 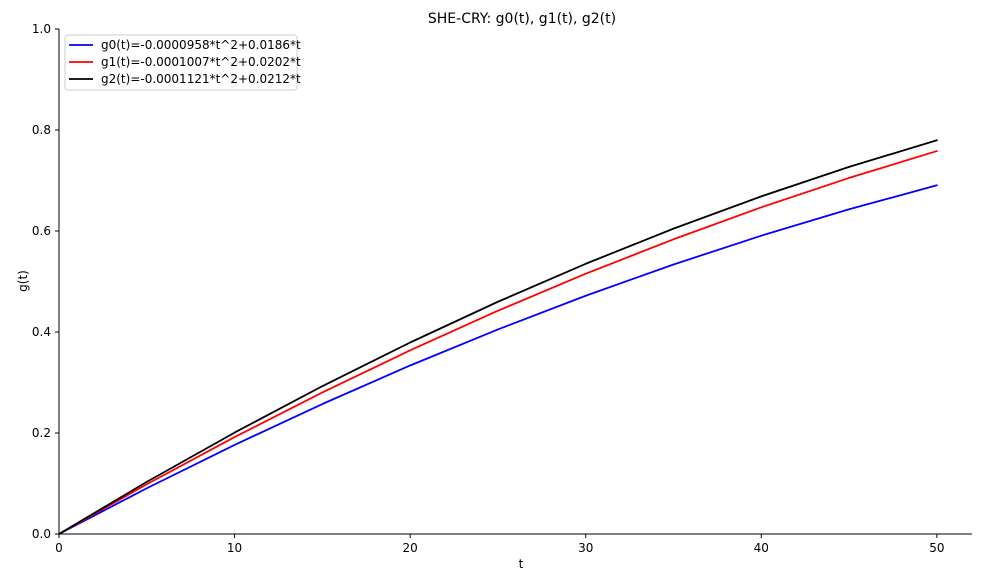 I want to click on chart-title: SHE-CRY: g0(t), g1(t), g2(t), so click(x=522, y=19).